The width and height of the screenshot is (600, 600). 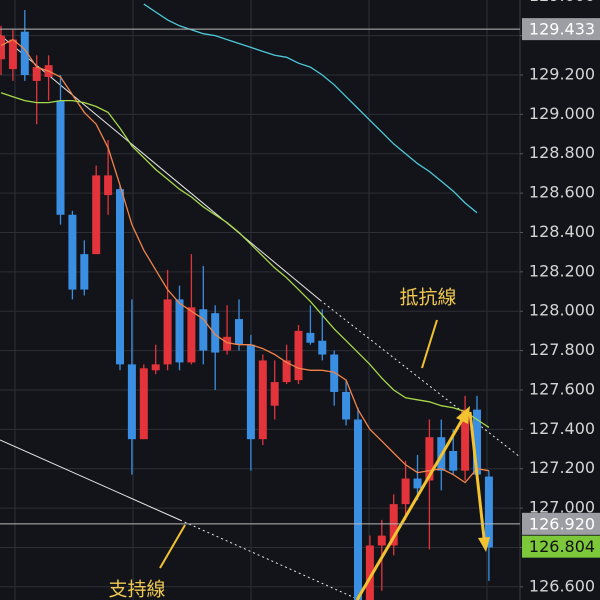 I want to click on y-tick-label: 129.000, so click(x=562, y=113).